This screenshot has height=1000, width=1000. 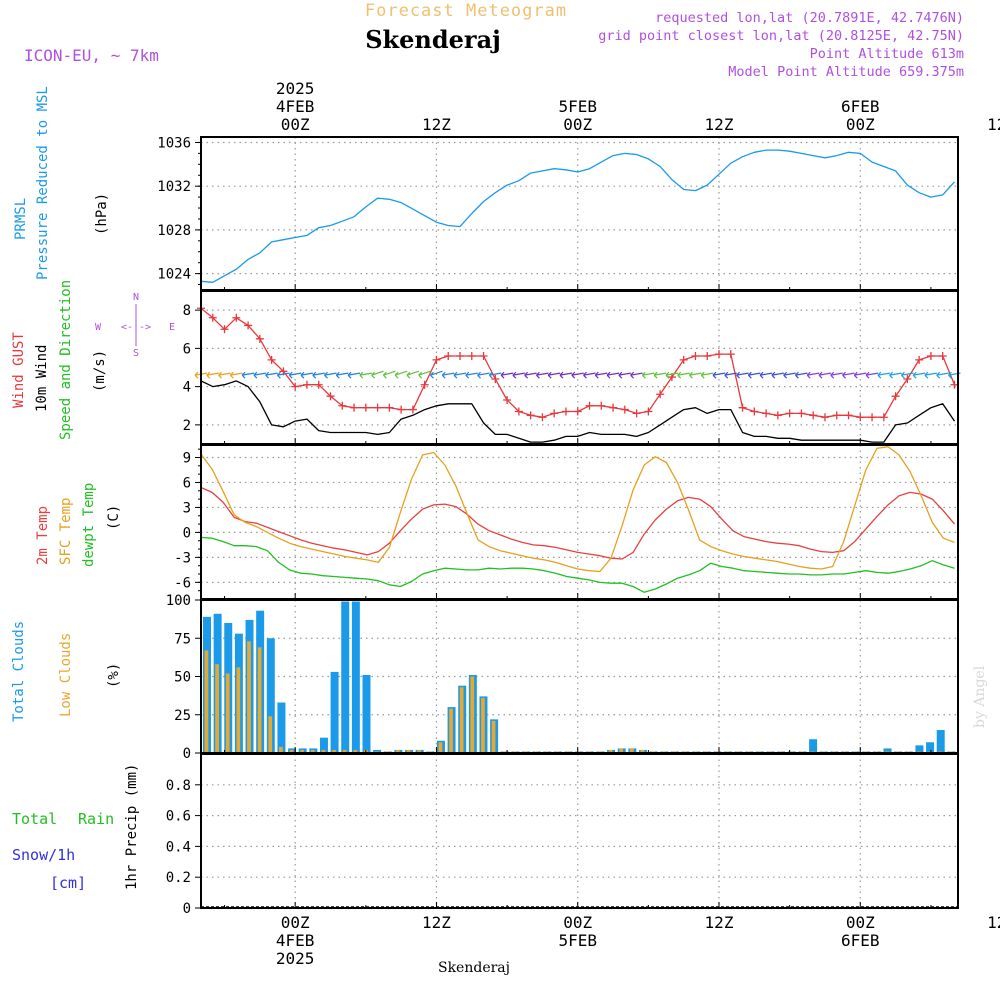 I want to click on y-tick-label-temp: -3, so click(x=182, y=558).